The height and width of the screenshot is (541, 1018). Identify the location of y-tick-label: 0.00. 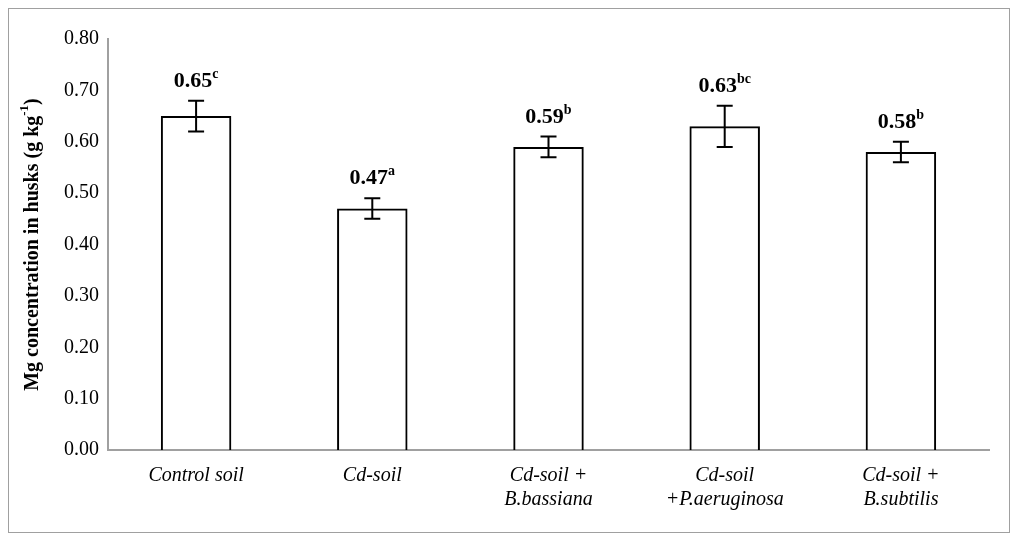
(81, 448).